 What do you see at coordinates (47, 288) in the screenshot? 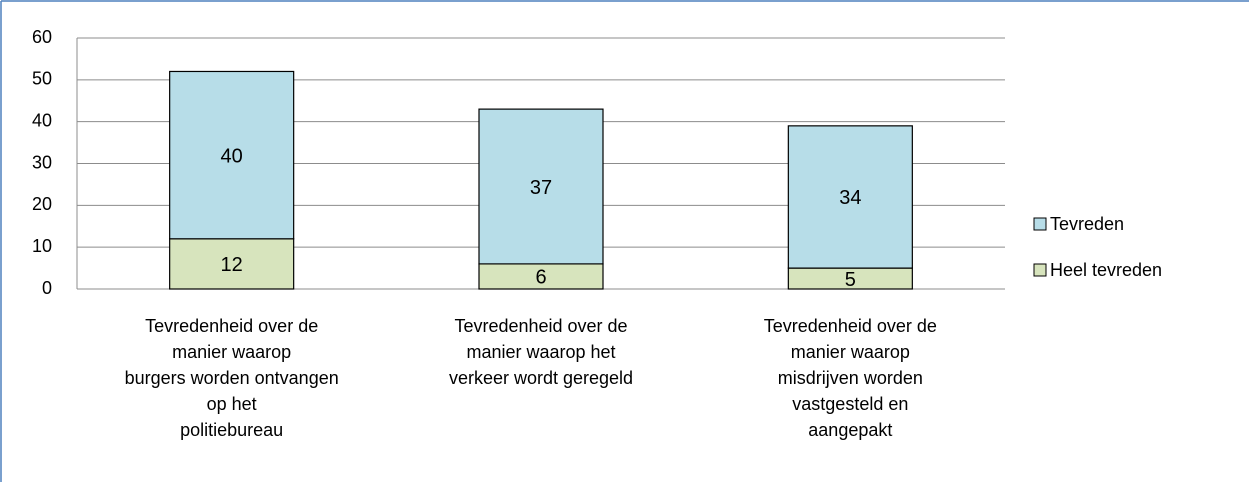
I see `y-tick-label: 0` at bounding box center [47, 288].